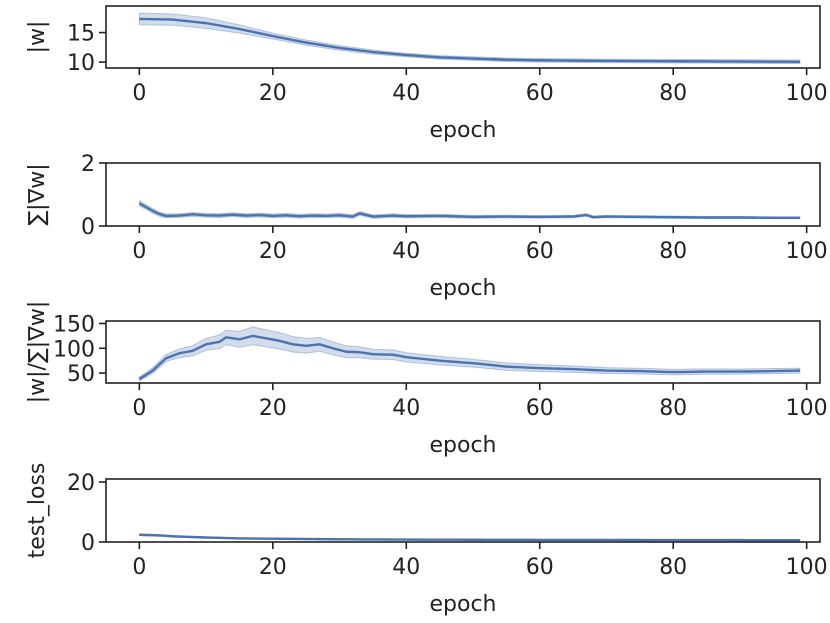  What do you see at coordinates (81, 63) in the screenshot?
I see `y-tick-label: 10` at bounding box center [81, 63].